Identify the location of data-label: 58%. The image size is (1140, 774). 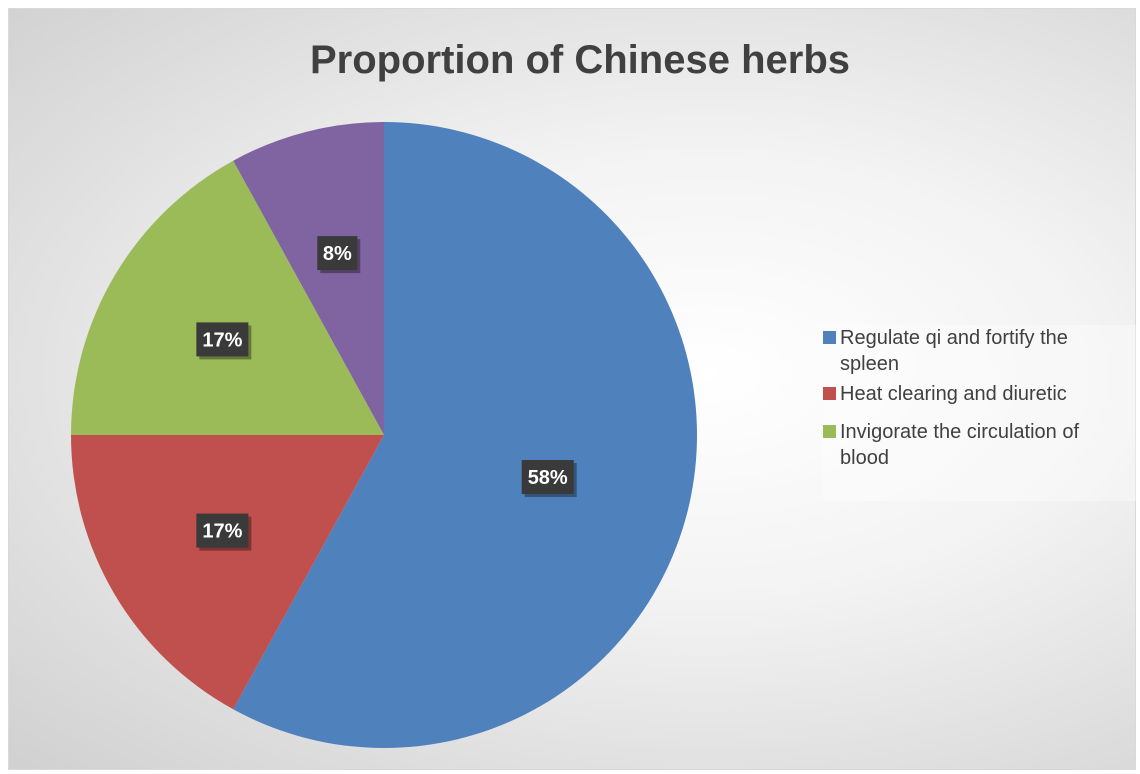
(549, 479).